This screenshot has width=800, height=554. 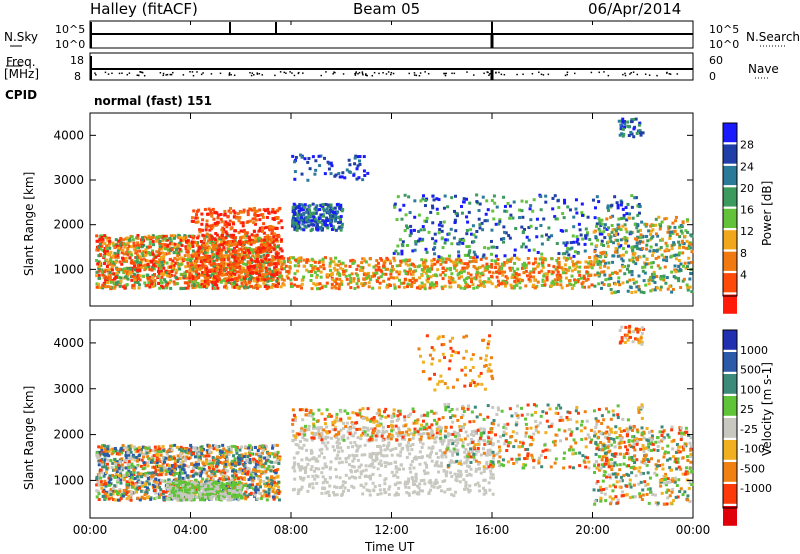 What do you see at coordinates (730, 261) in the screenshot?
I see `power-colorbar-segment` at bounding box center [730, 261].